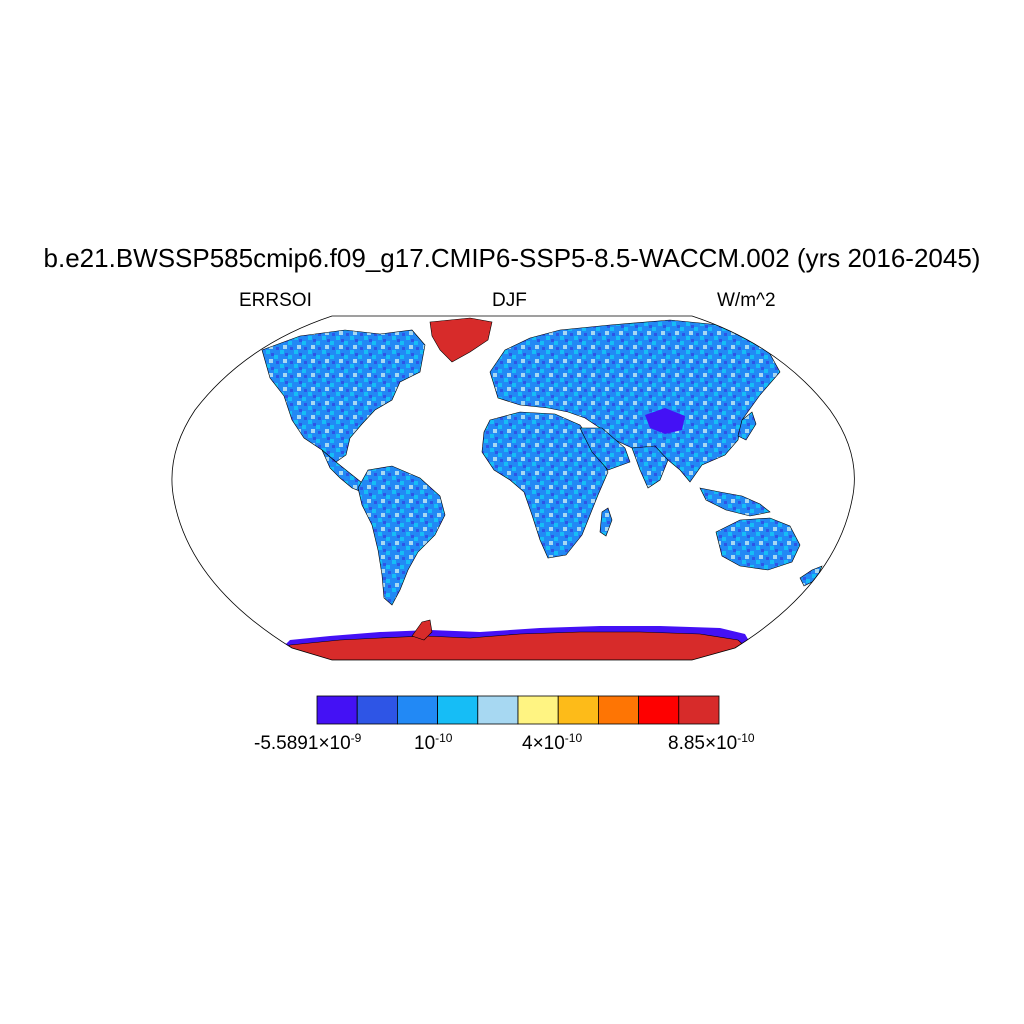 The image size is (1024, 1024). I want to click on colorbar-label-2: 10-10, so click(433, 742).